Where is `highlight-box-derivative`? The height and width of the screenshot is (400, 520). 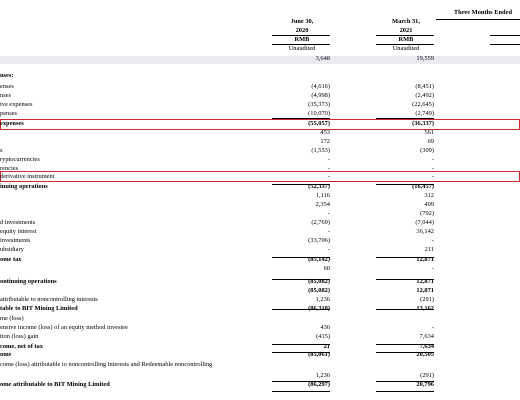 highlight-box-derivative is located at coordinates (260, 176).